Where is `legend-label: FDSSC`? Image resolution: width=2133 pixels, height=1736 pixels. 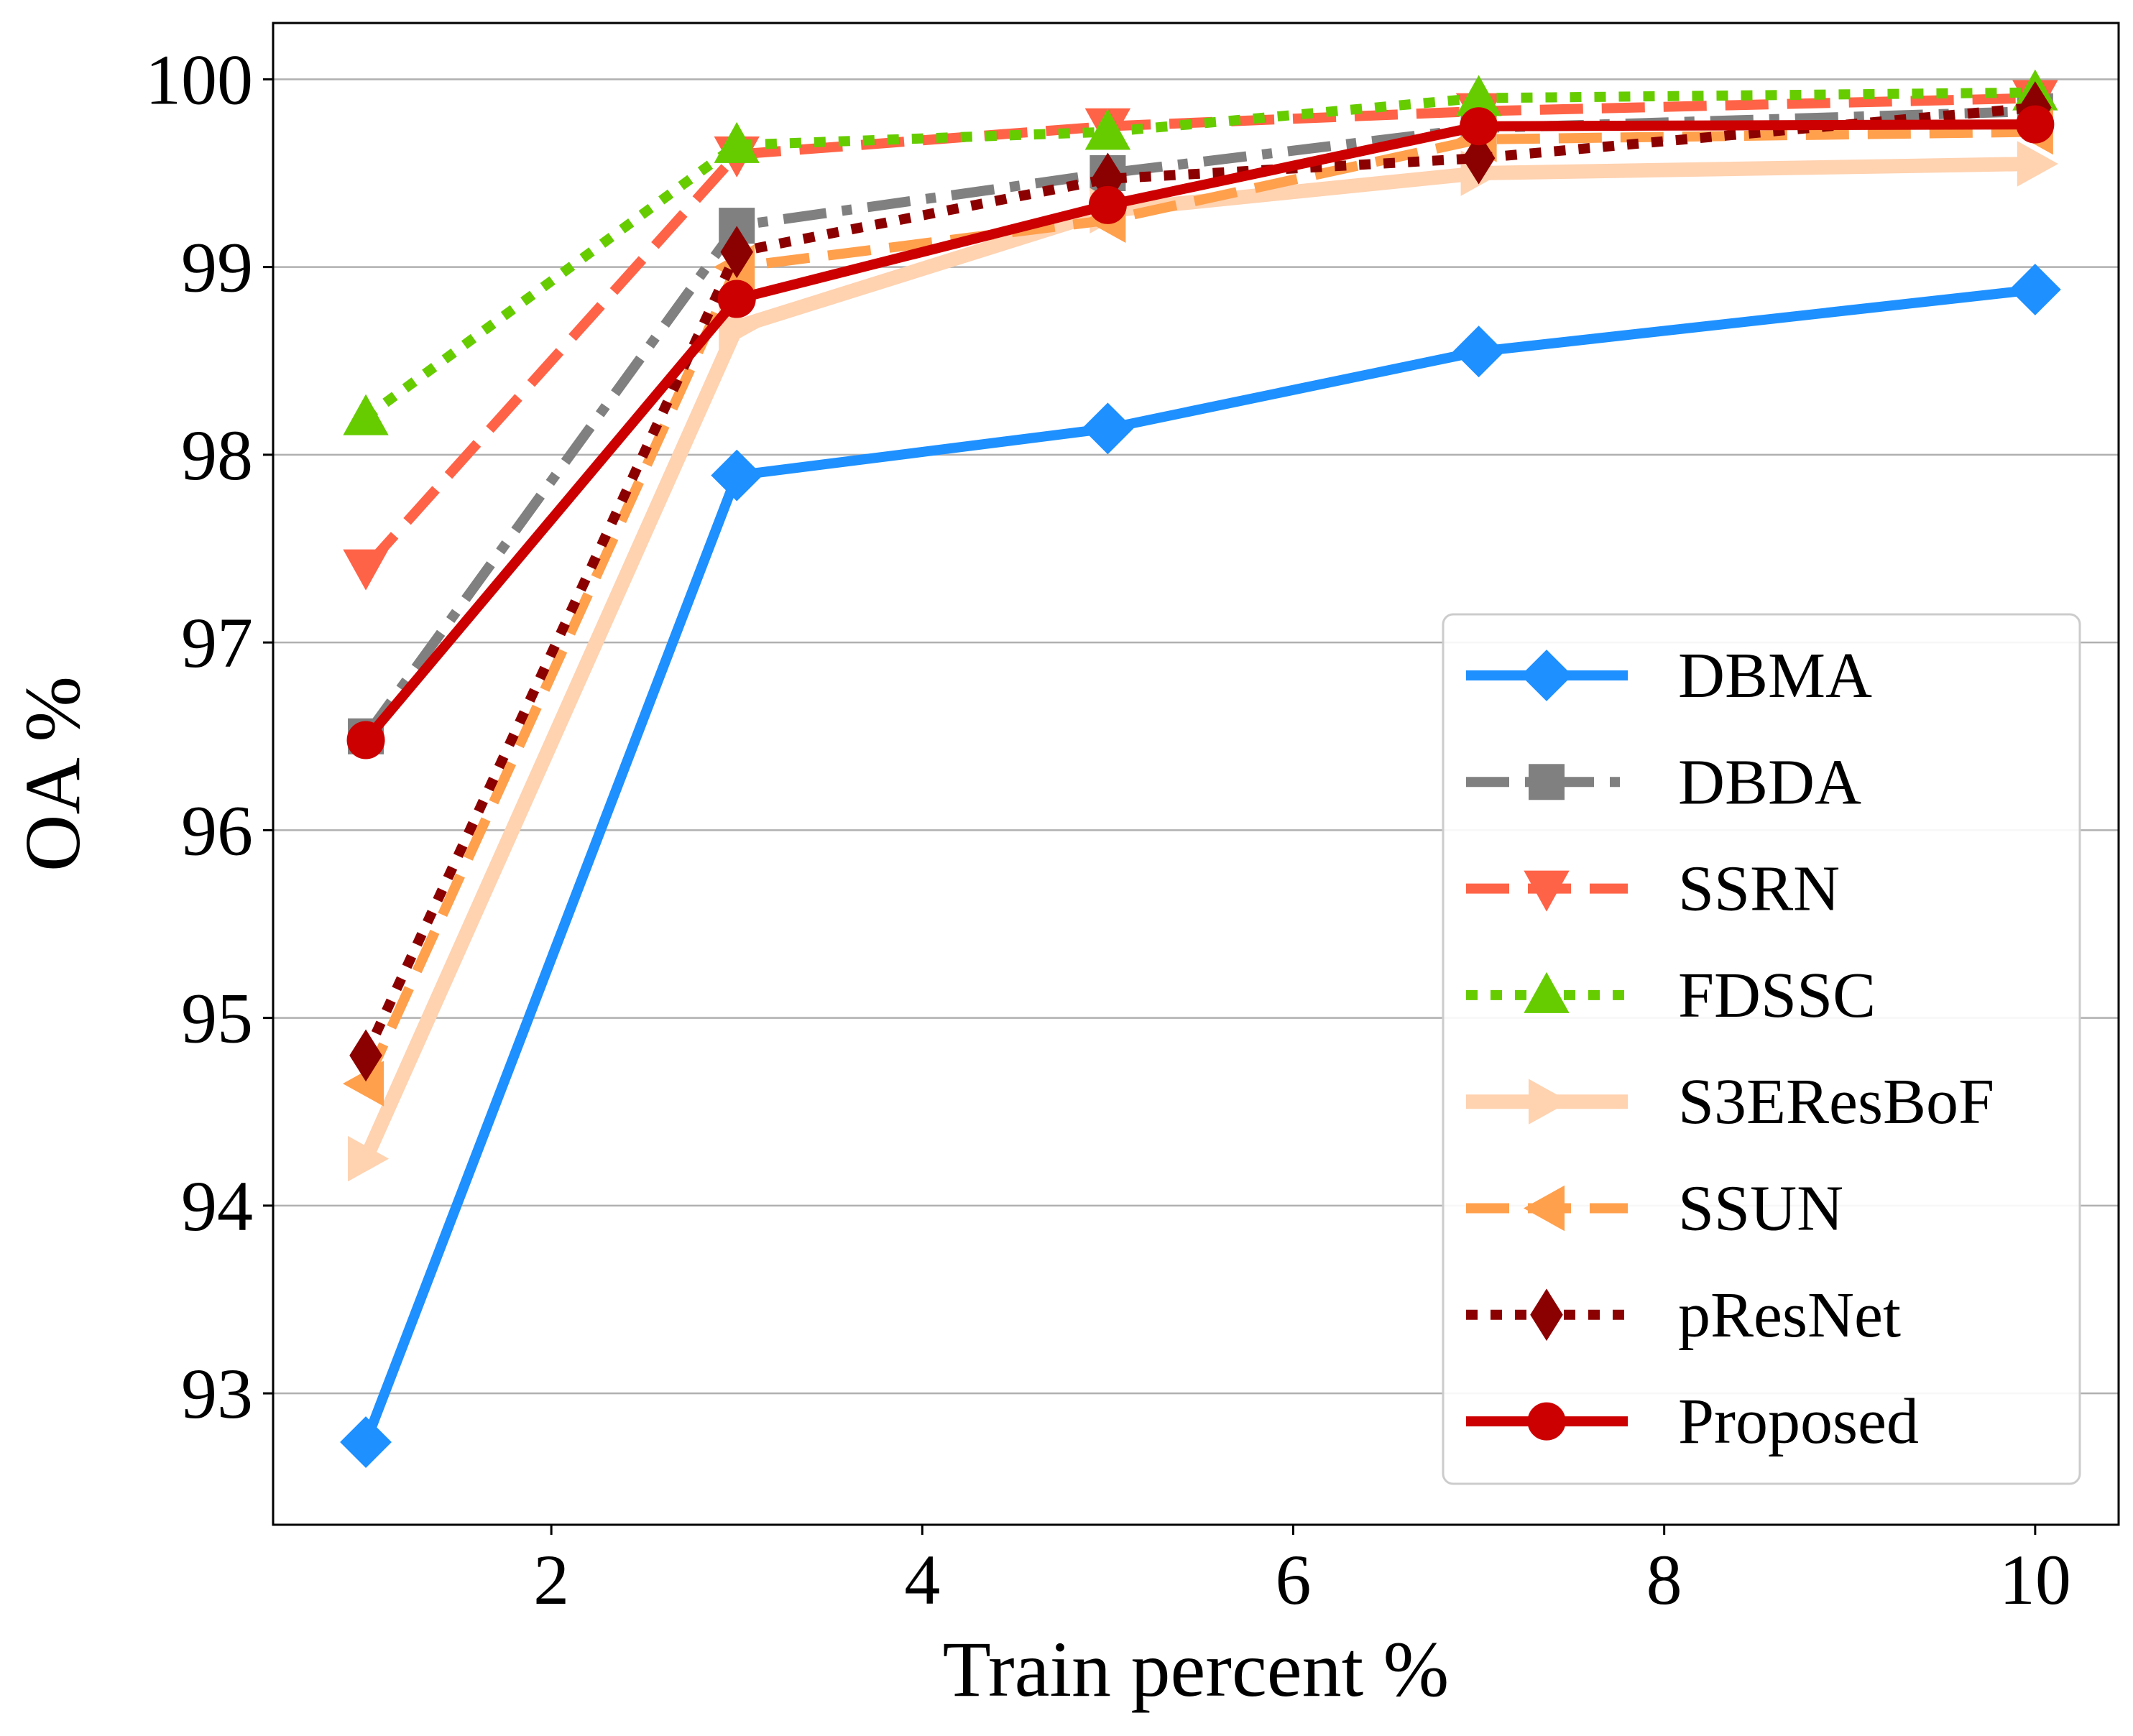
legend-label: FDSSC is located at coordinates (1777, 995).